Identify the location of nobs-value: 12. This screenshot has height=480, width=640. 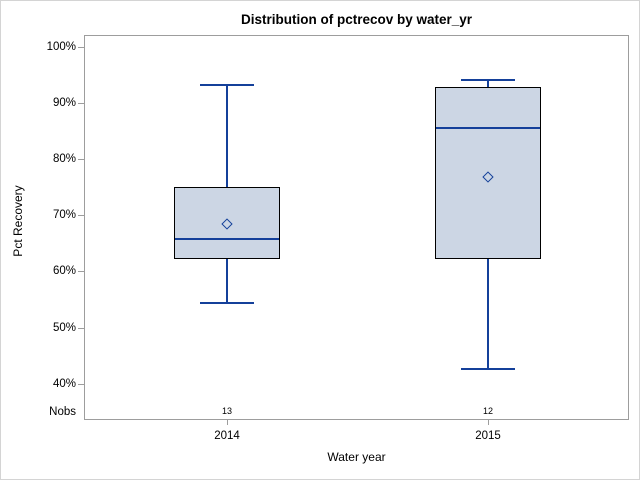
(487, 411).